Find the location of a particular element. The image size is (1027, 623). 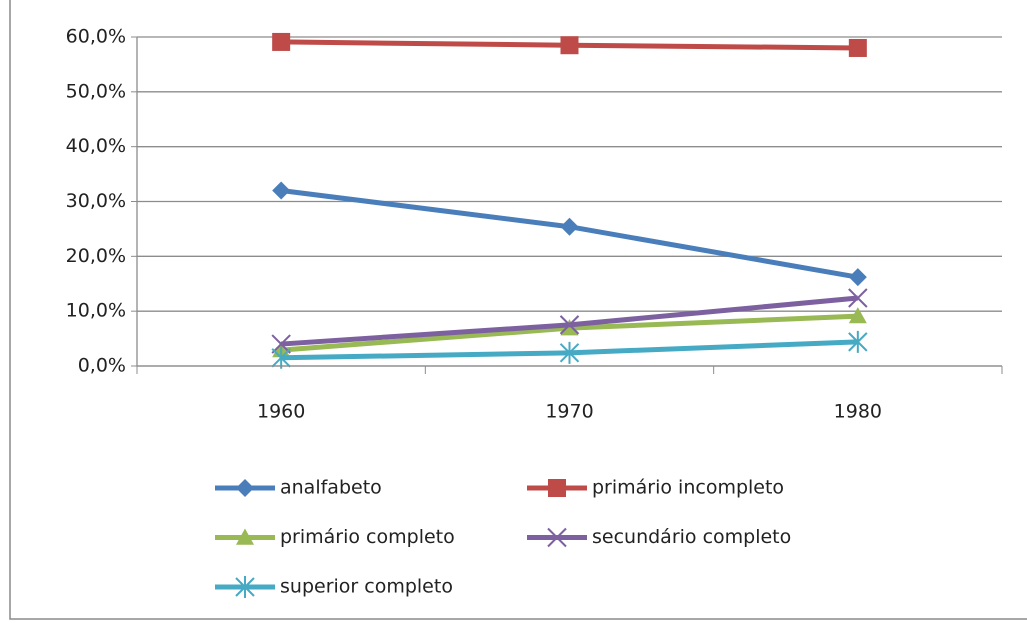

x-tick-label: 1980 is located at coordinates (858, 412).